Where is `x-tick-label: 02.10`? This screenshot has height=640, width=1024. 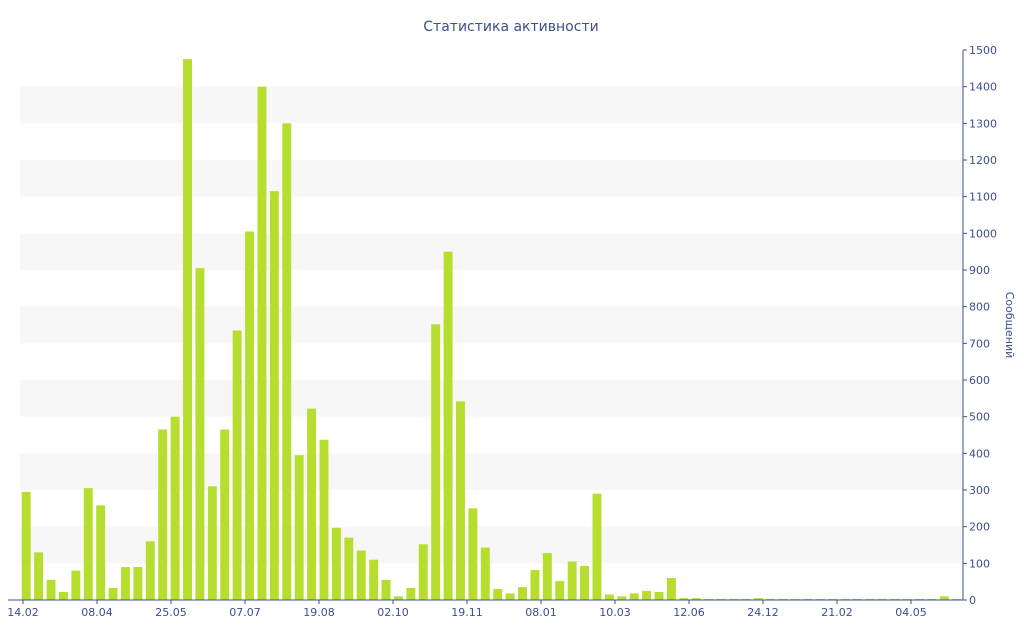 x-tick-label: 02.10 is located at coordinates (393, 612).